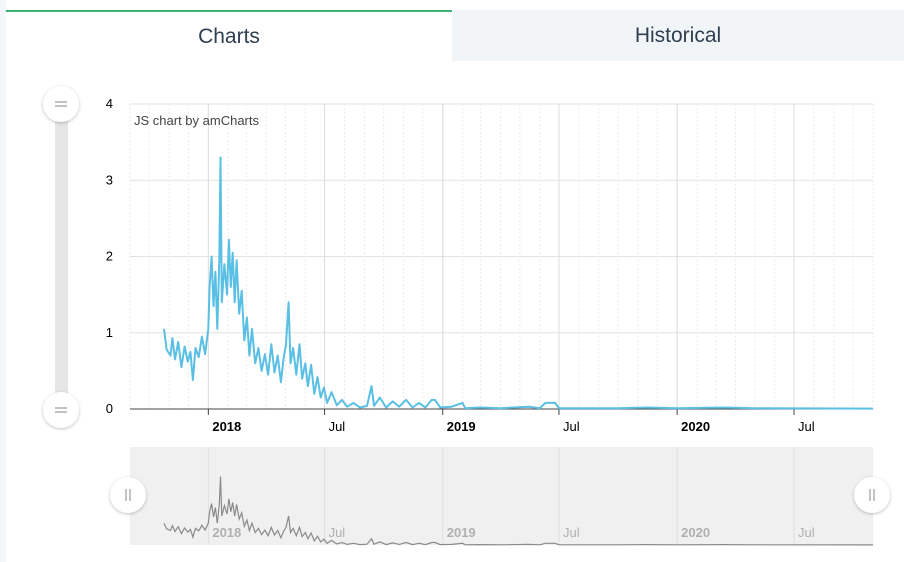  What do you see at coordinates (109, 408) in the screenshot?
I see `y-tick-label: 0` at bounding box center [109, 408].